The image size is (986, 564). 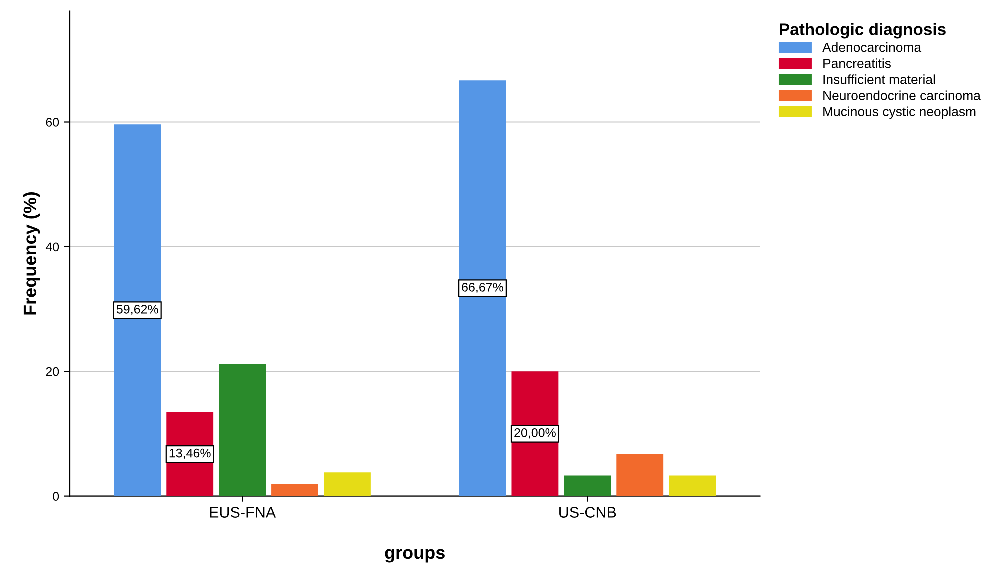 I want to click on data-label: 20,00%, so click(x=535, y=433).